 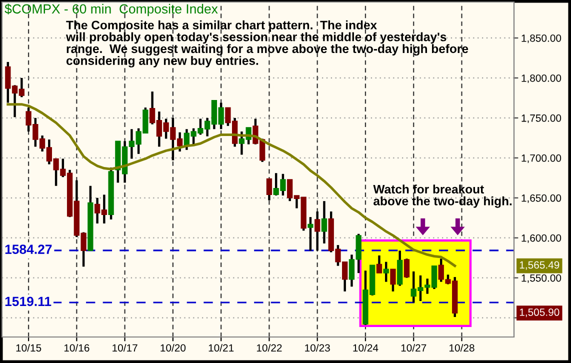 I want to click on y-tick-label: 1,700.00, so click(x=542, y=159).